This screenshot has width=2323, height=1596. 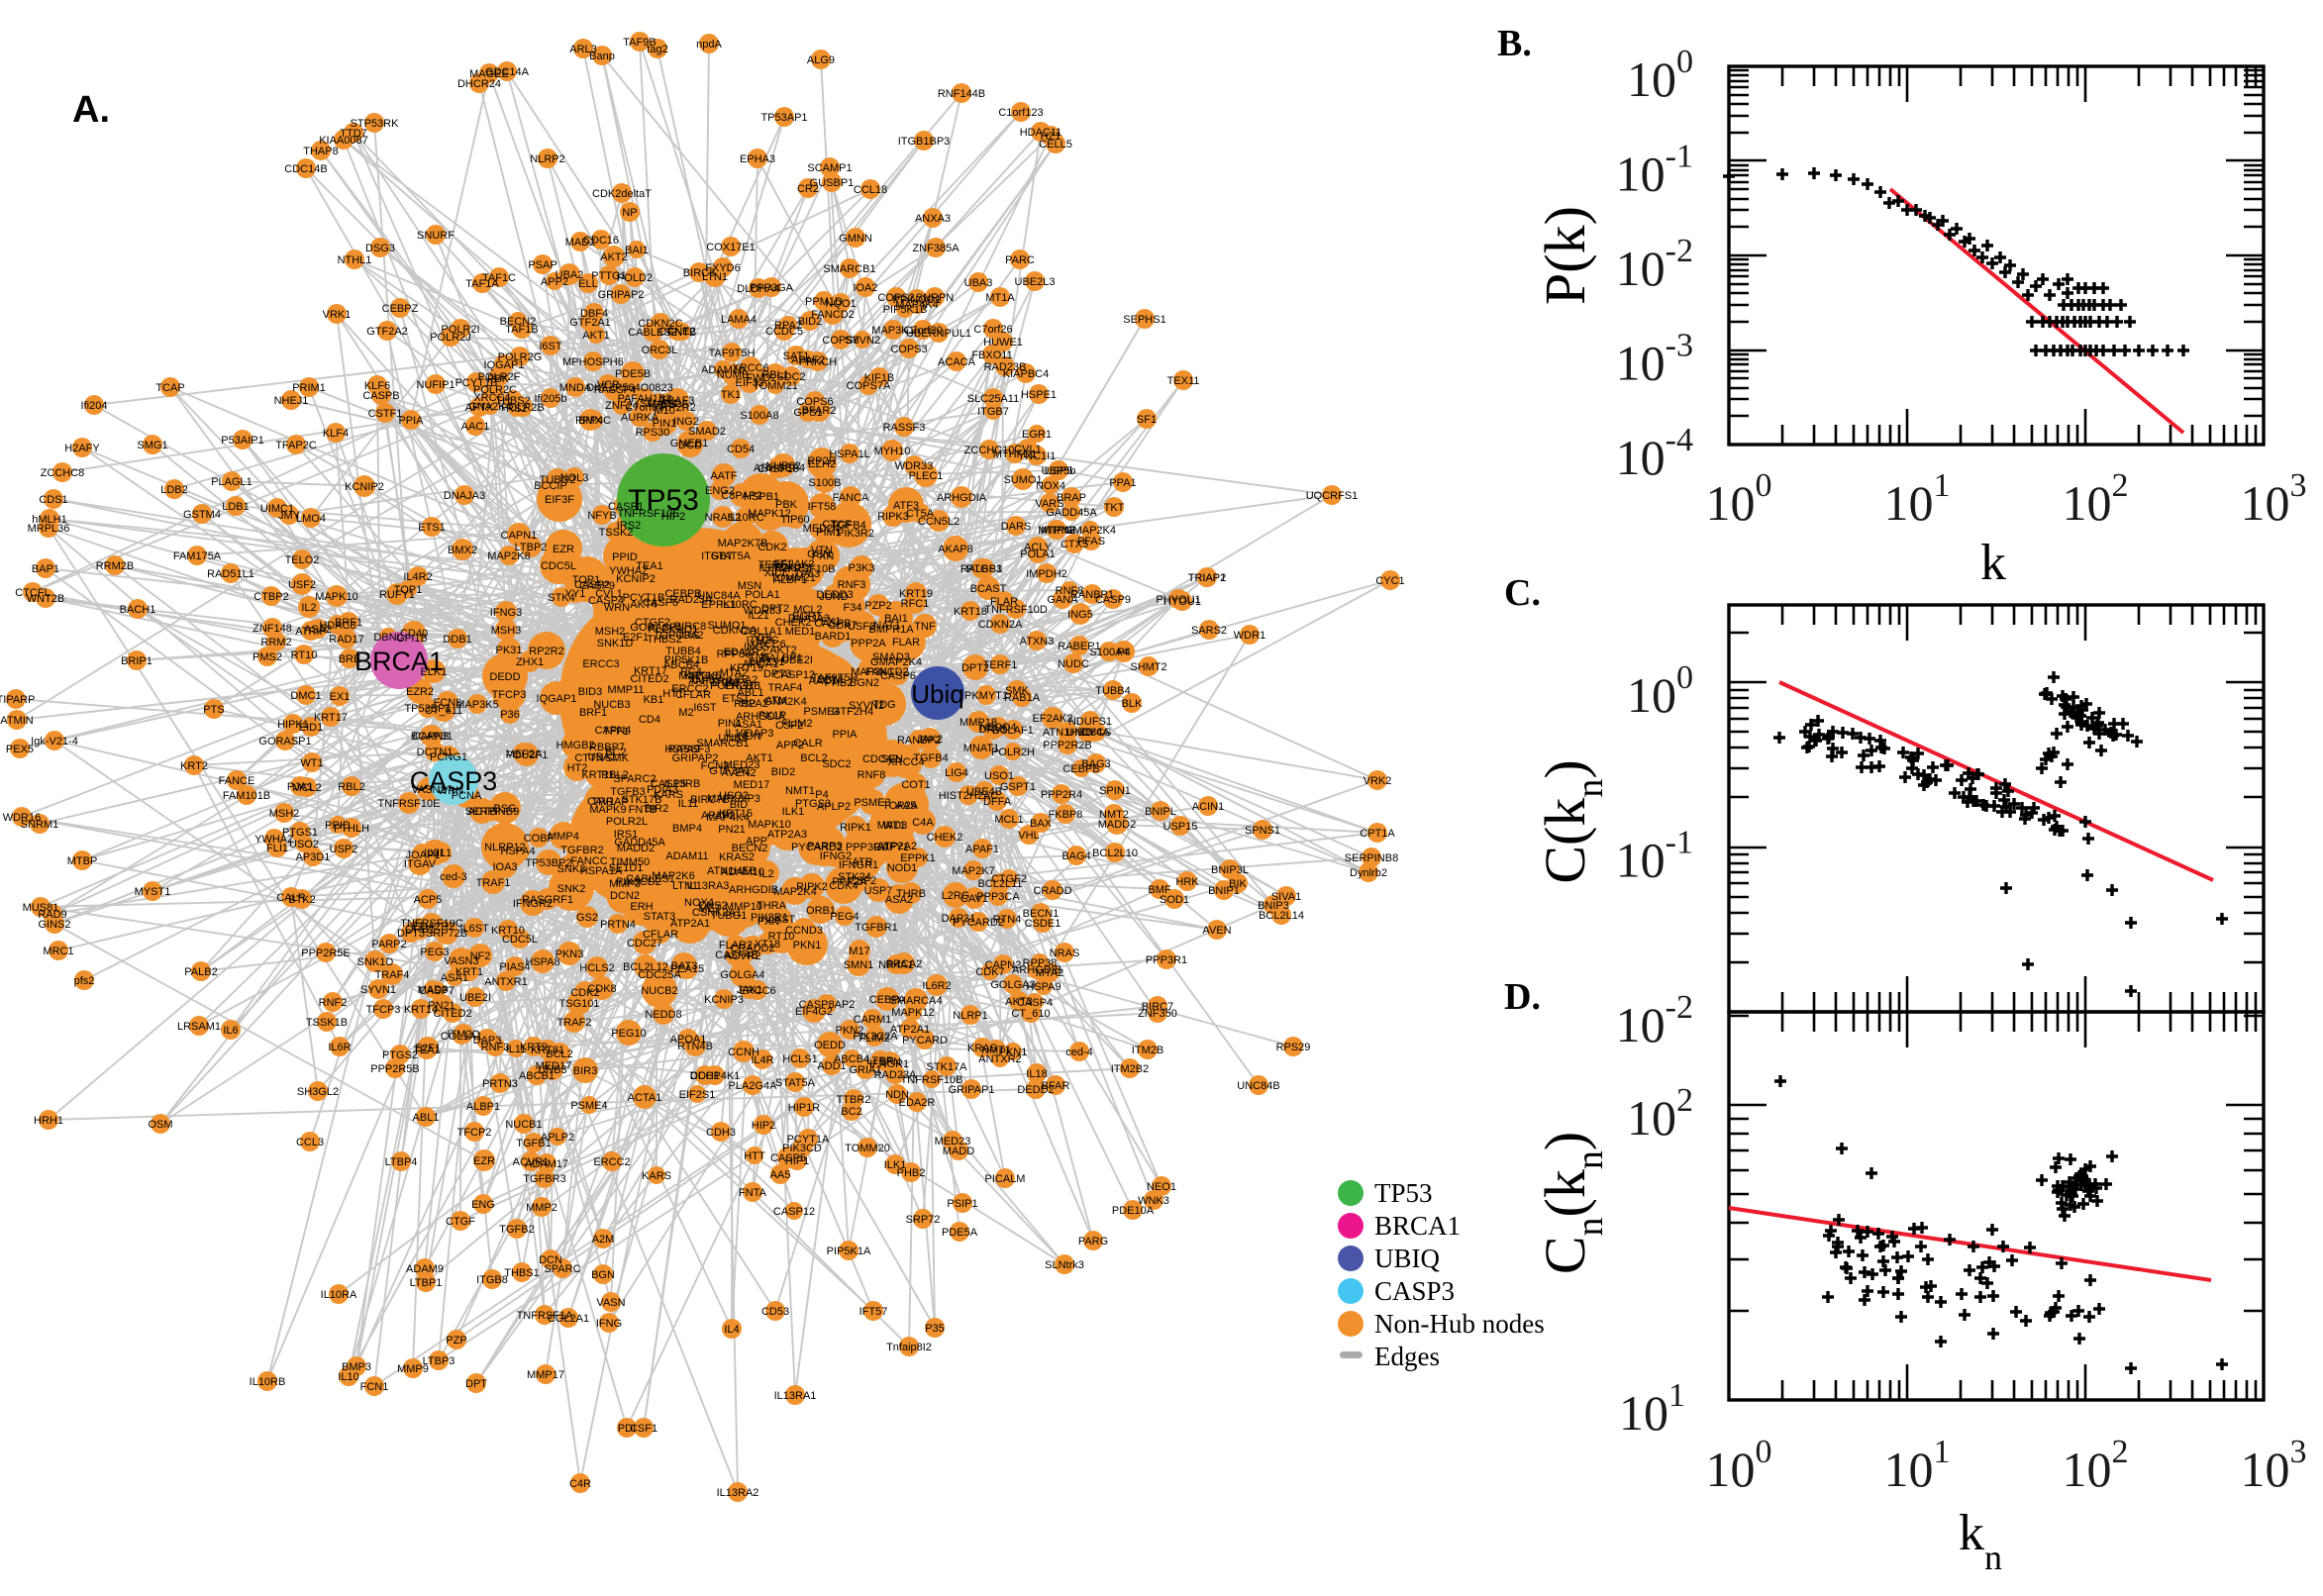 I want to click on svg-text: SCAMP1, so click(x=829, y=168).